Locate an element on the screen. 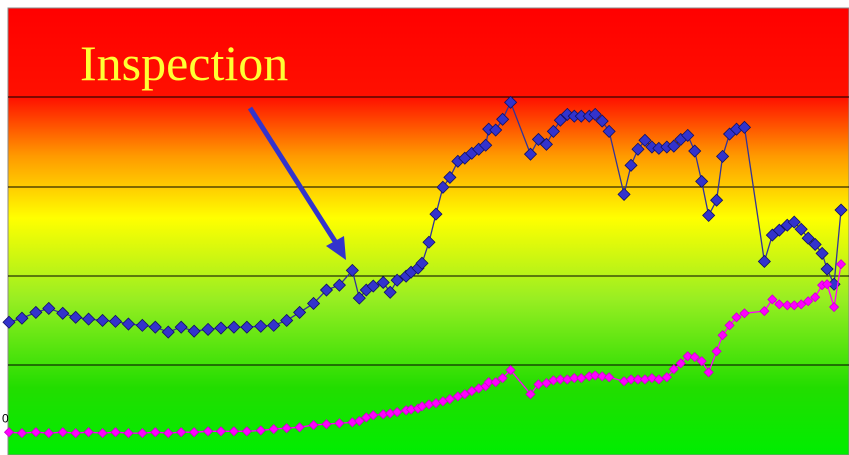 The width and height of the screenshot is (849, 455). annotation: Inspection is located at coordinates (184, 63).